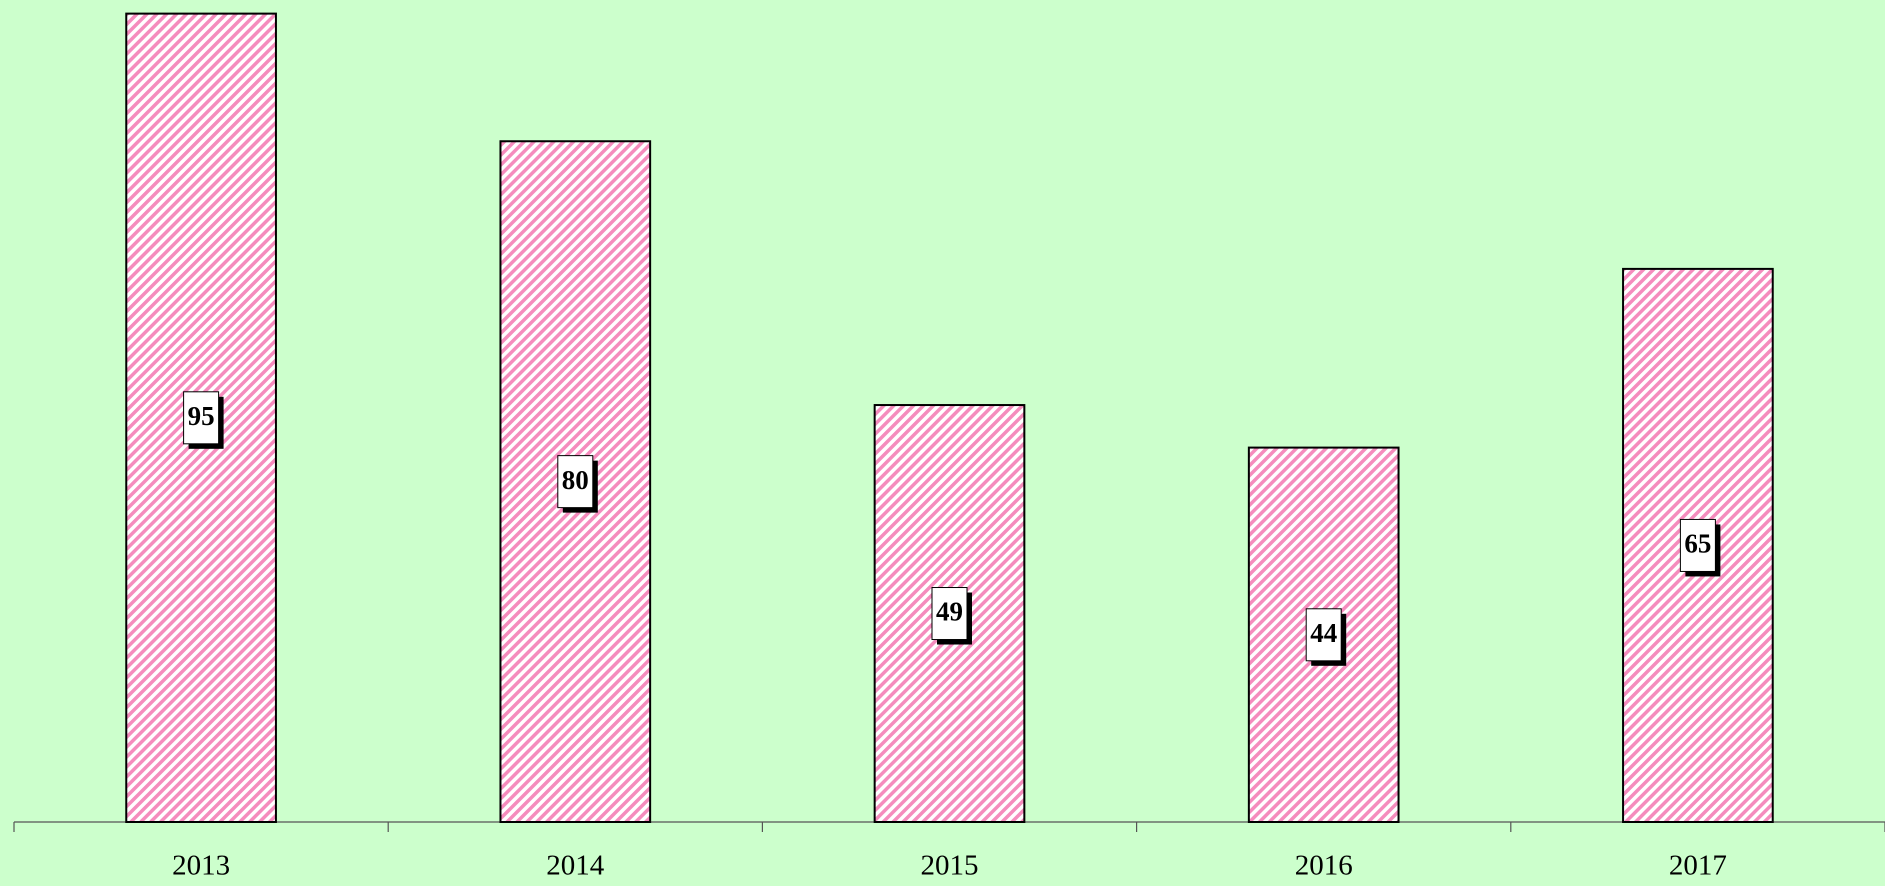 The height and width of the screenshot is (886, 1885). I want to click on x-tick-label: 2015, so click(950, 866).